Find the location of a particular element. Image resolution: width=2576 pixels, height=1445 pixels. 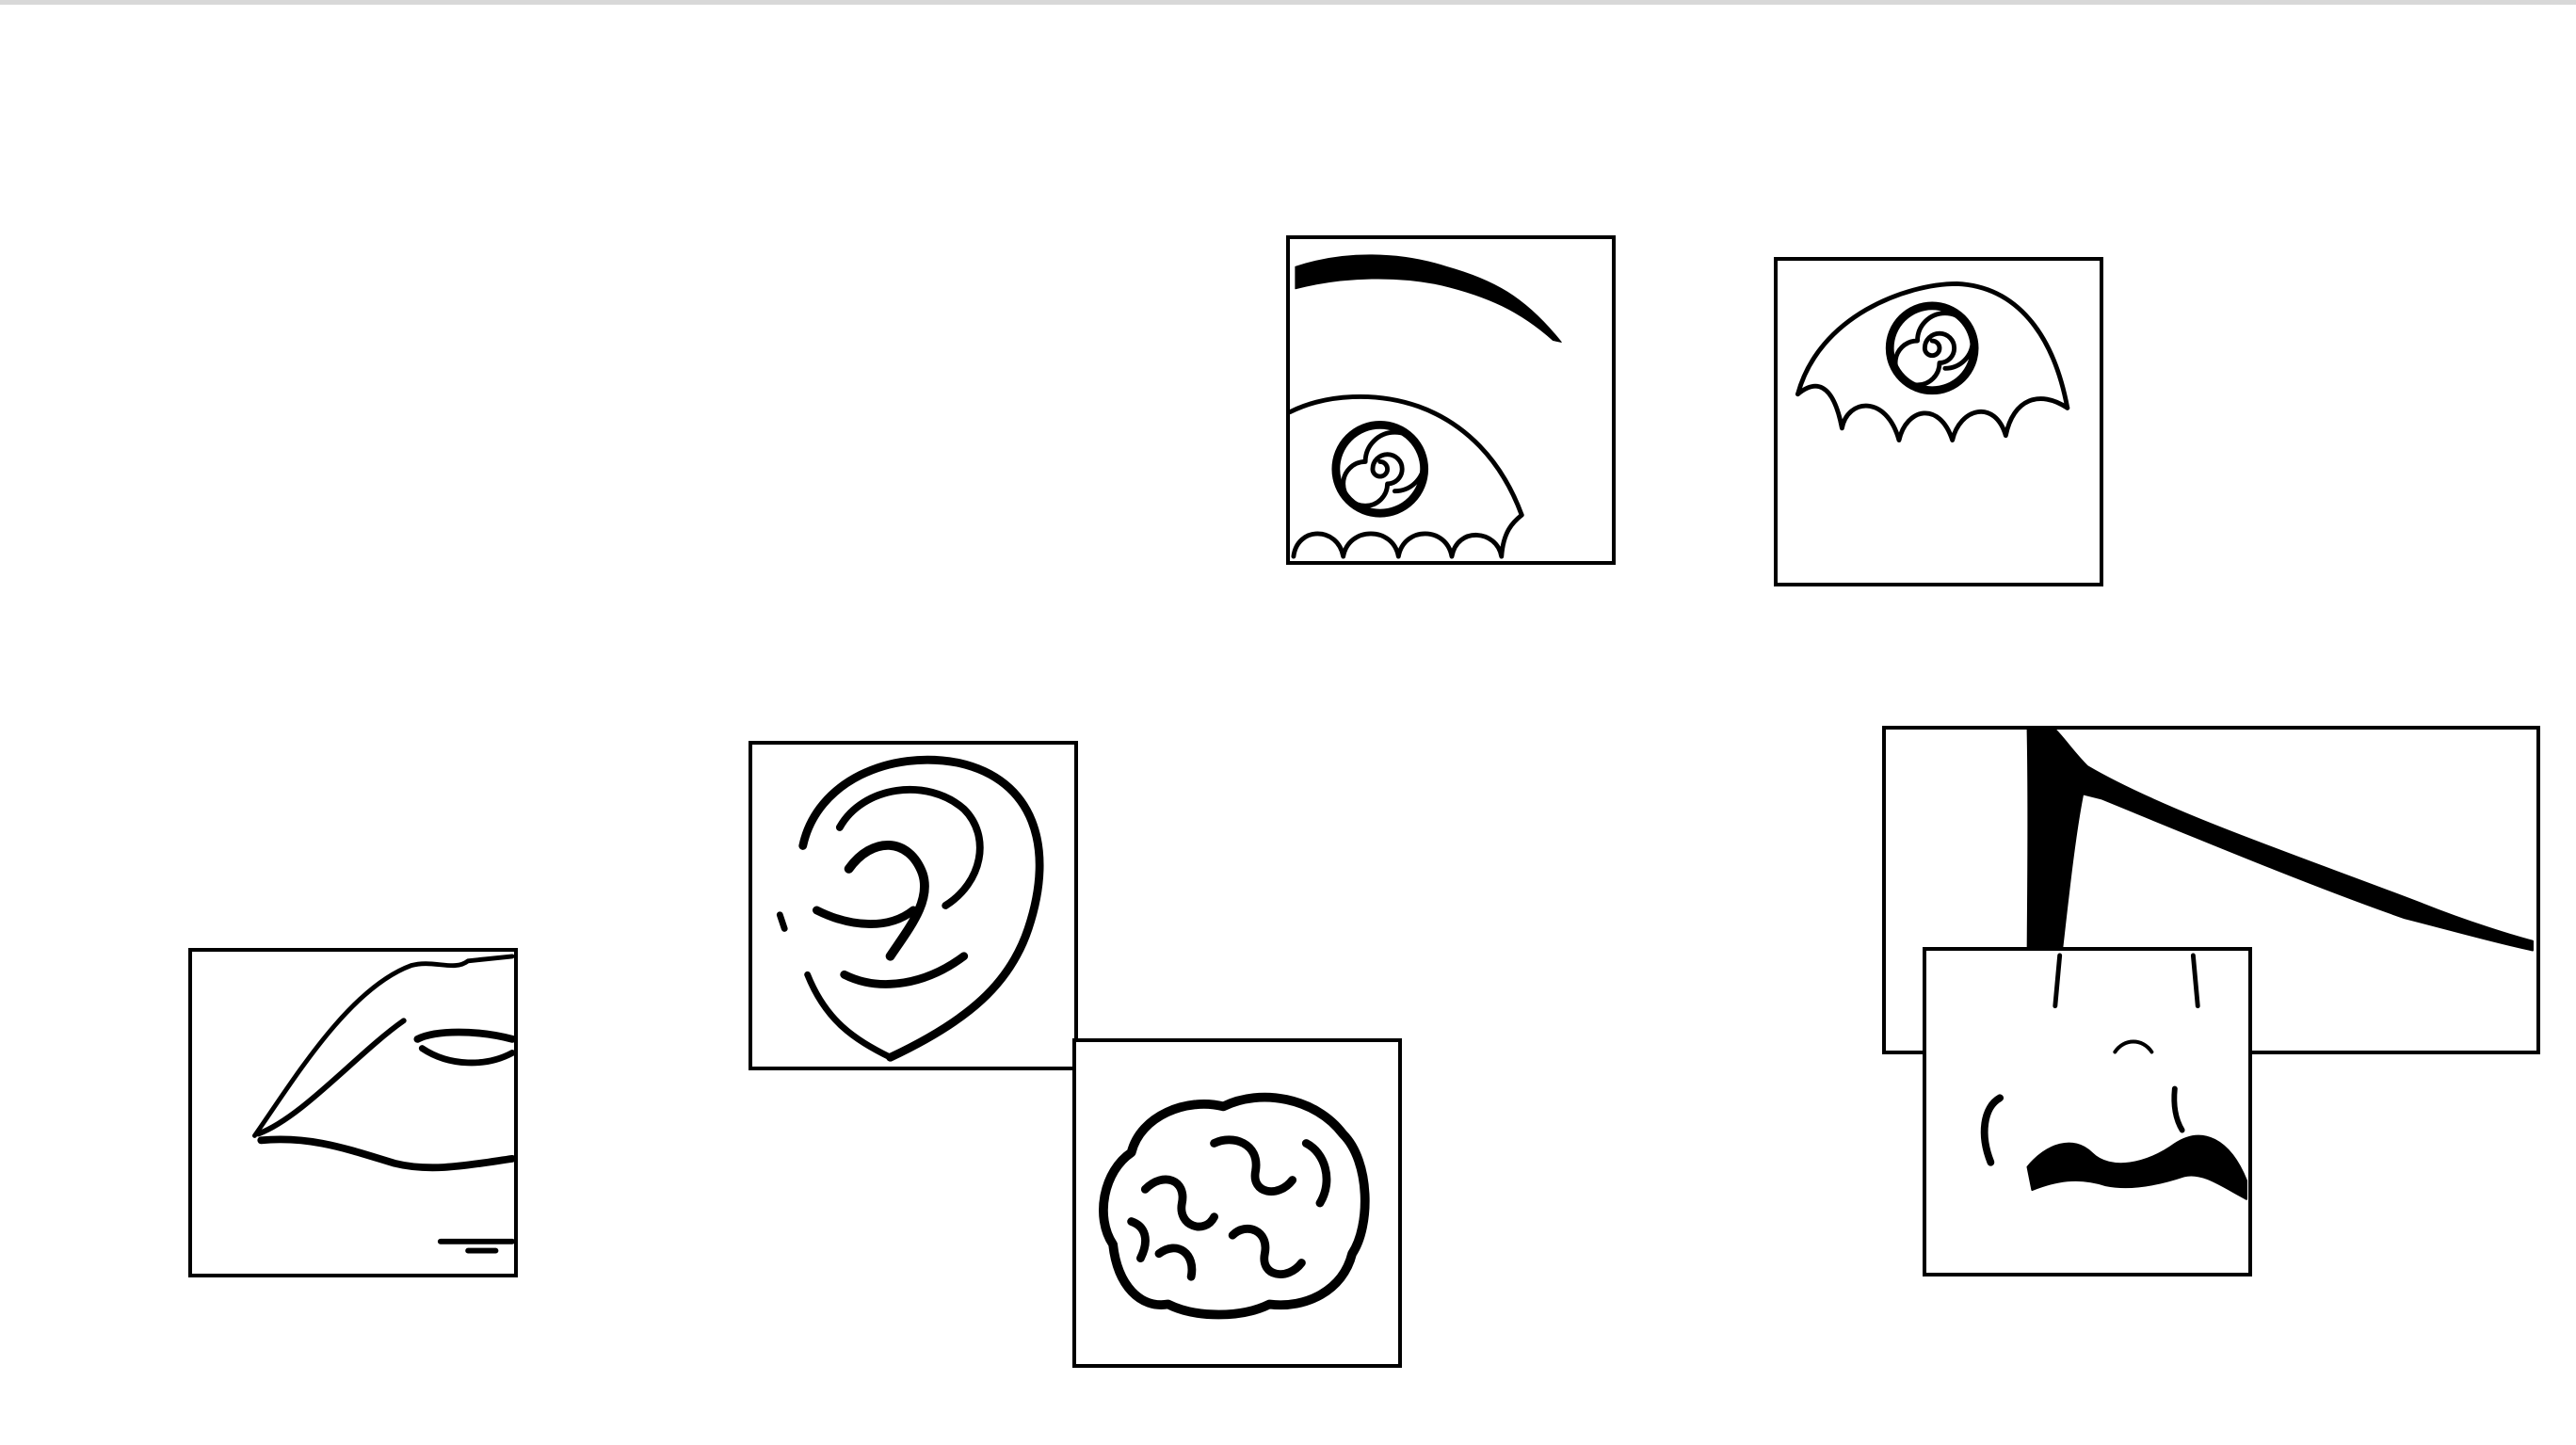

eye-with-eyebrow-piece is located at coordinates (1451, 400).